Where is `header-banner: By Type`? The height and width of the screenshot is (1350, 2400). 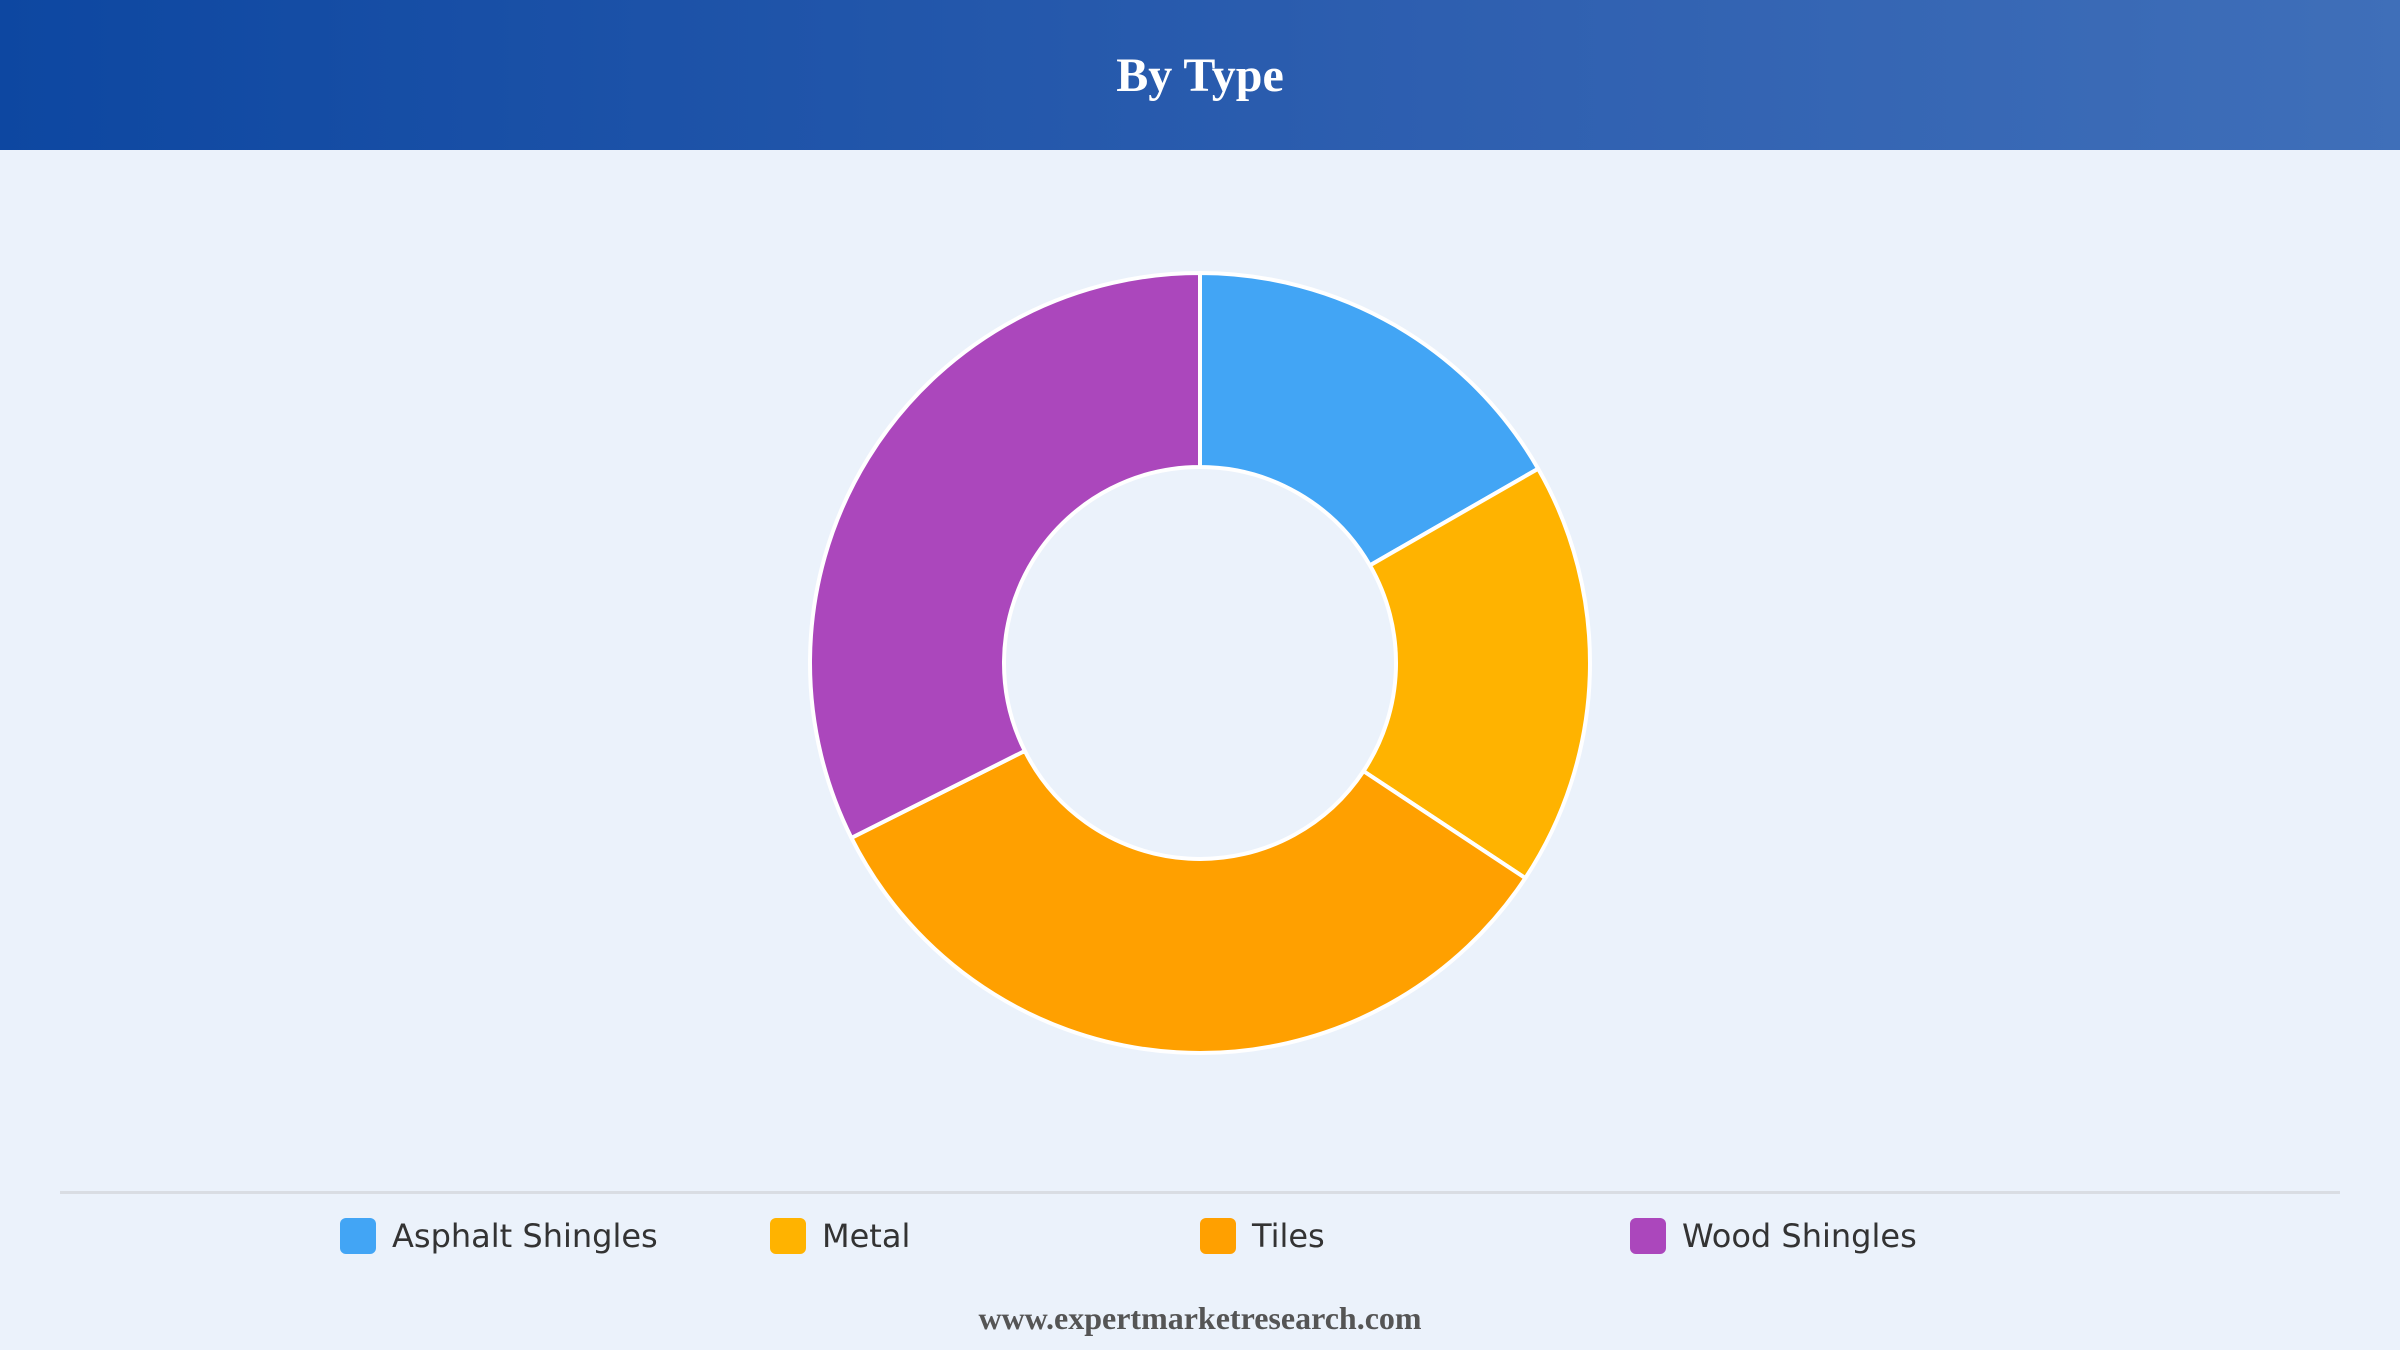 header-banner: By Type is located at coordinates (1200, 75).